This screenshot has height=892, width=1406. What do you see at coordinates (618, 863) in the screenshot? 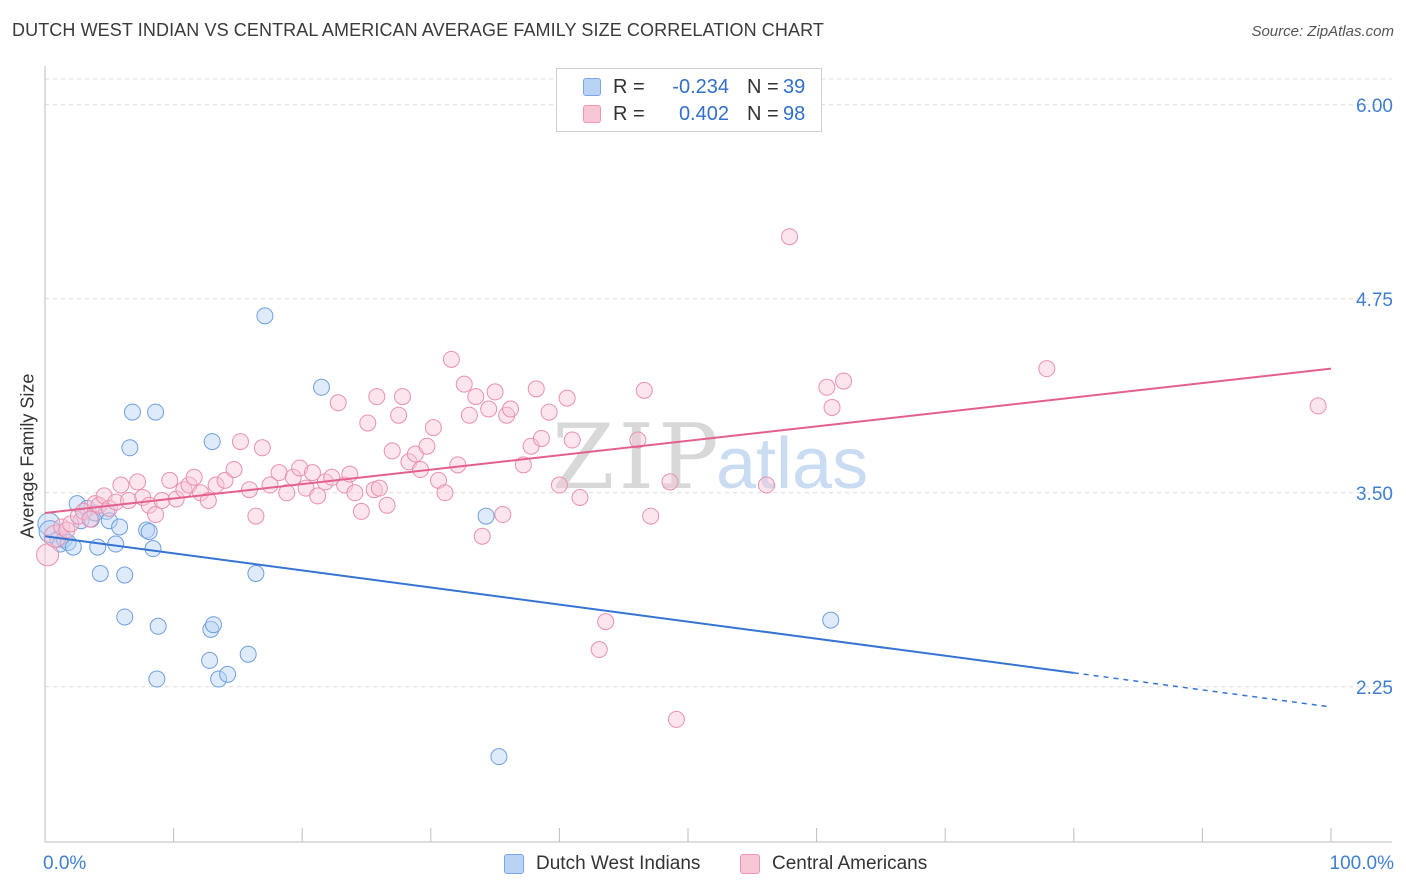
I see `series-legend-label: Dutch West Indians` at bounding box center [618, 863].